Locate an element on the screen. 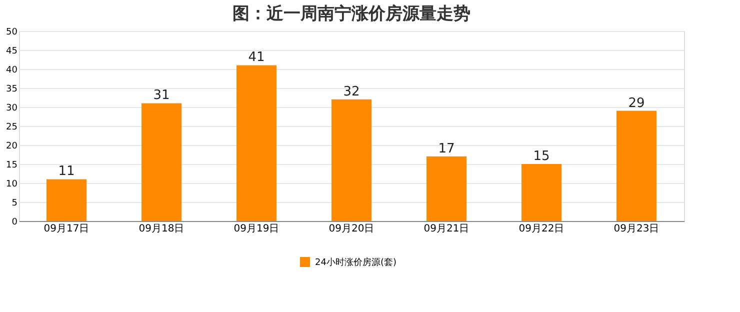  y-tick-label: 25 is located at coordinates (12, 127).